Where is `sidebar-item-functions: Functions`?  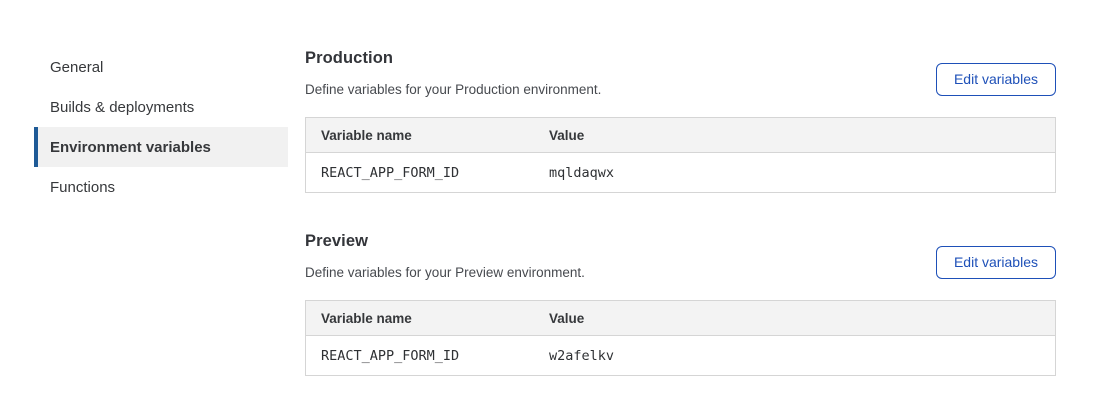 sidebar-item-functions: Functions is located at coordinates (83, 187).